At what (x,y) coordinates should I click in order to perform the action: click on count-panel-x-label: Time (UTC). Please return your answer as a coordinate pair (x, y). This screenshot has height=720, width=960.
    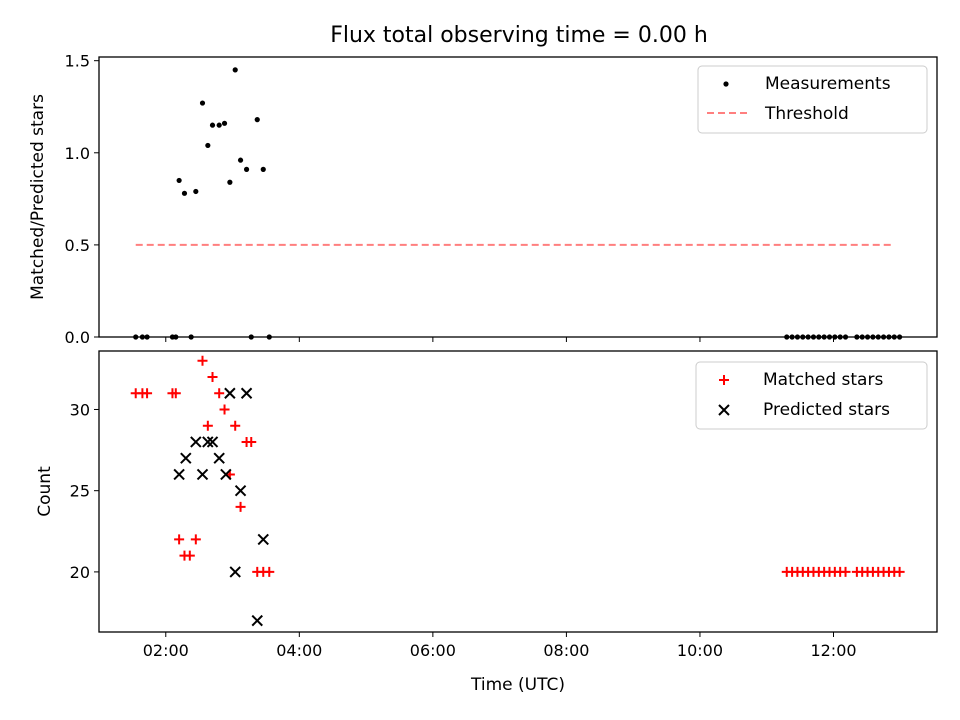
    Looking at the image, I should click on (517, 685).